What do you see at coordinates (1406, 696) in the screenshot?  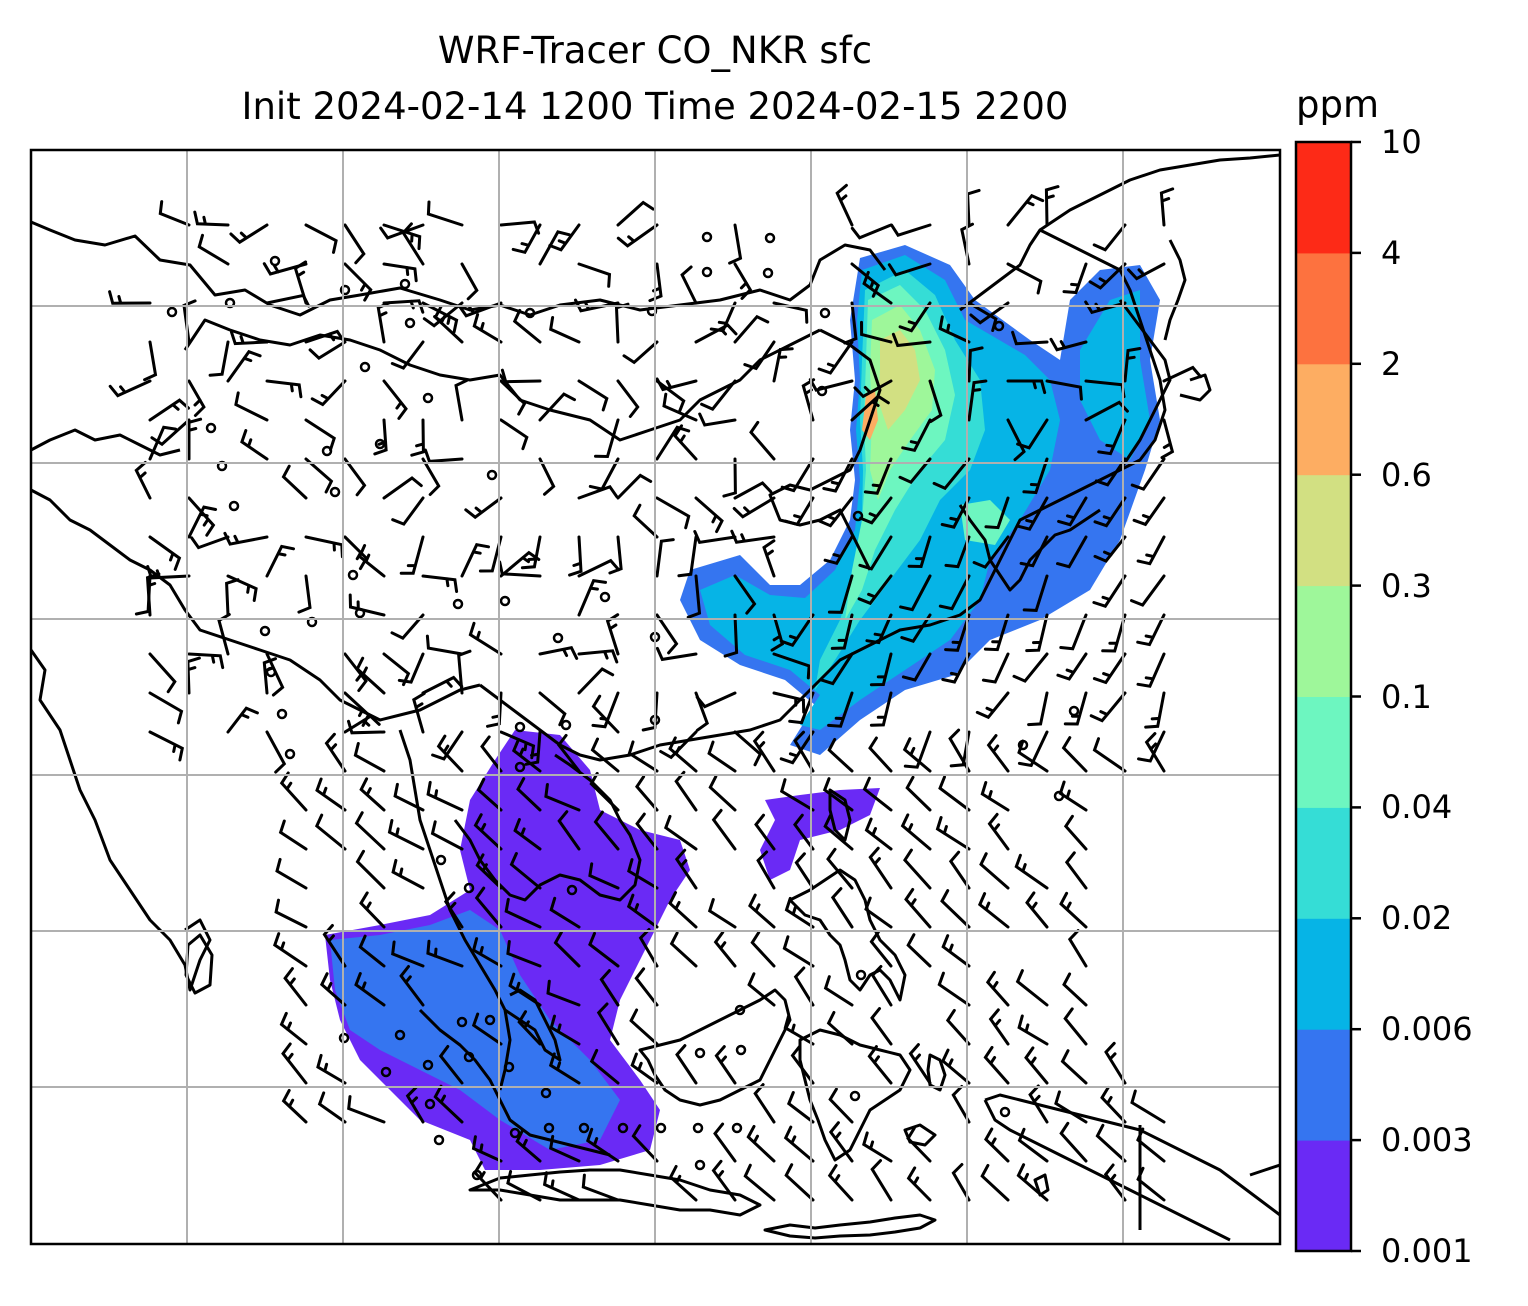 I see `colorbar-tick-label: 0.1` at bounding box center [1406, 696].